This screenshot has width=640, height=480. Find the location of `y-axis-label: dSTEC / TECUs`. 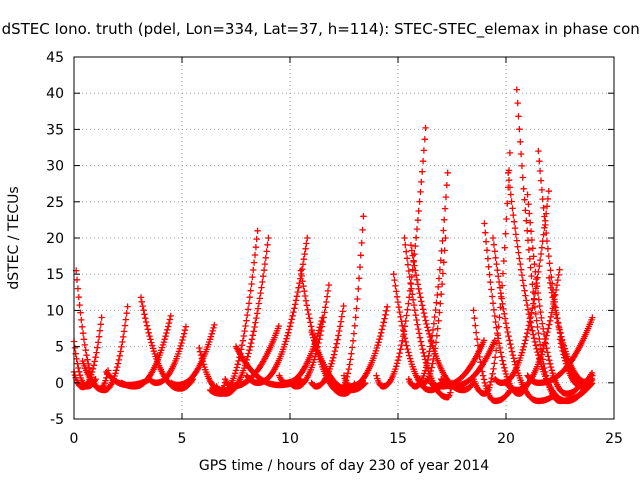

y-axis-label: dSTEC / TECUs is located at coordinates (14, 237).